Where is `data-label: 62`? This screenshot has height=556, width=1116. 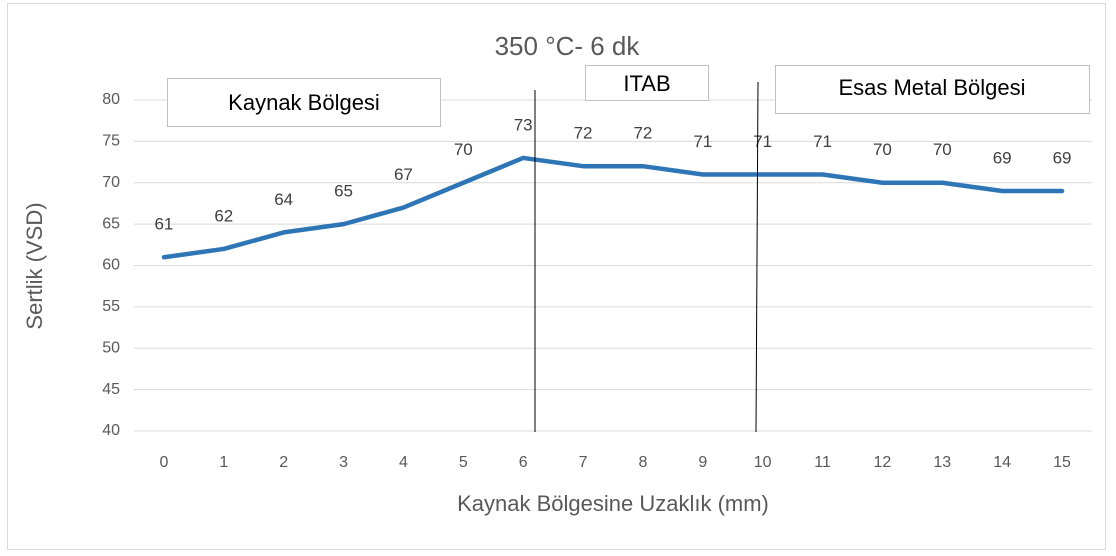
data-label: 62 is located at coordinates (223, 215).